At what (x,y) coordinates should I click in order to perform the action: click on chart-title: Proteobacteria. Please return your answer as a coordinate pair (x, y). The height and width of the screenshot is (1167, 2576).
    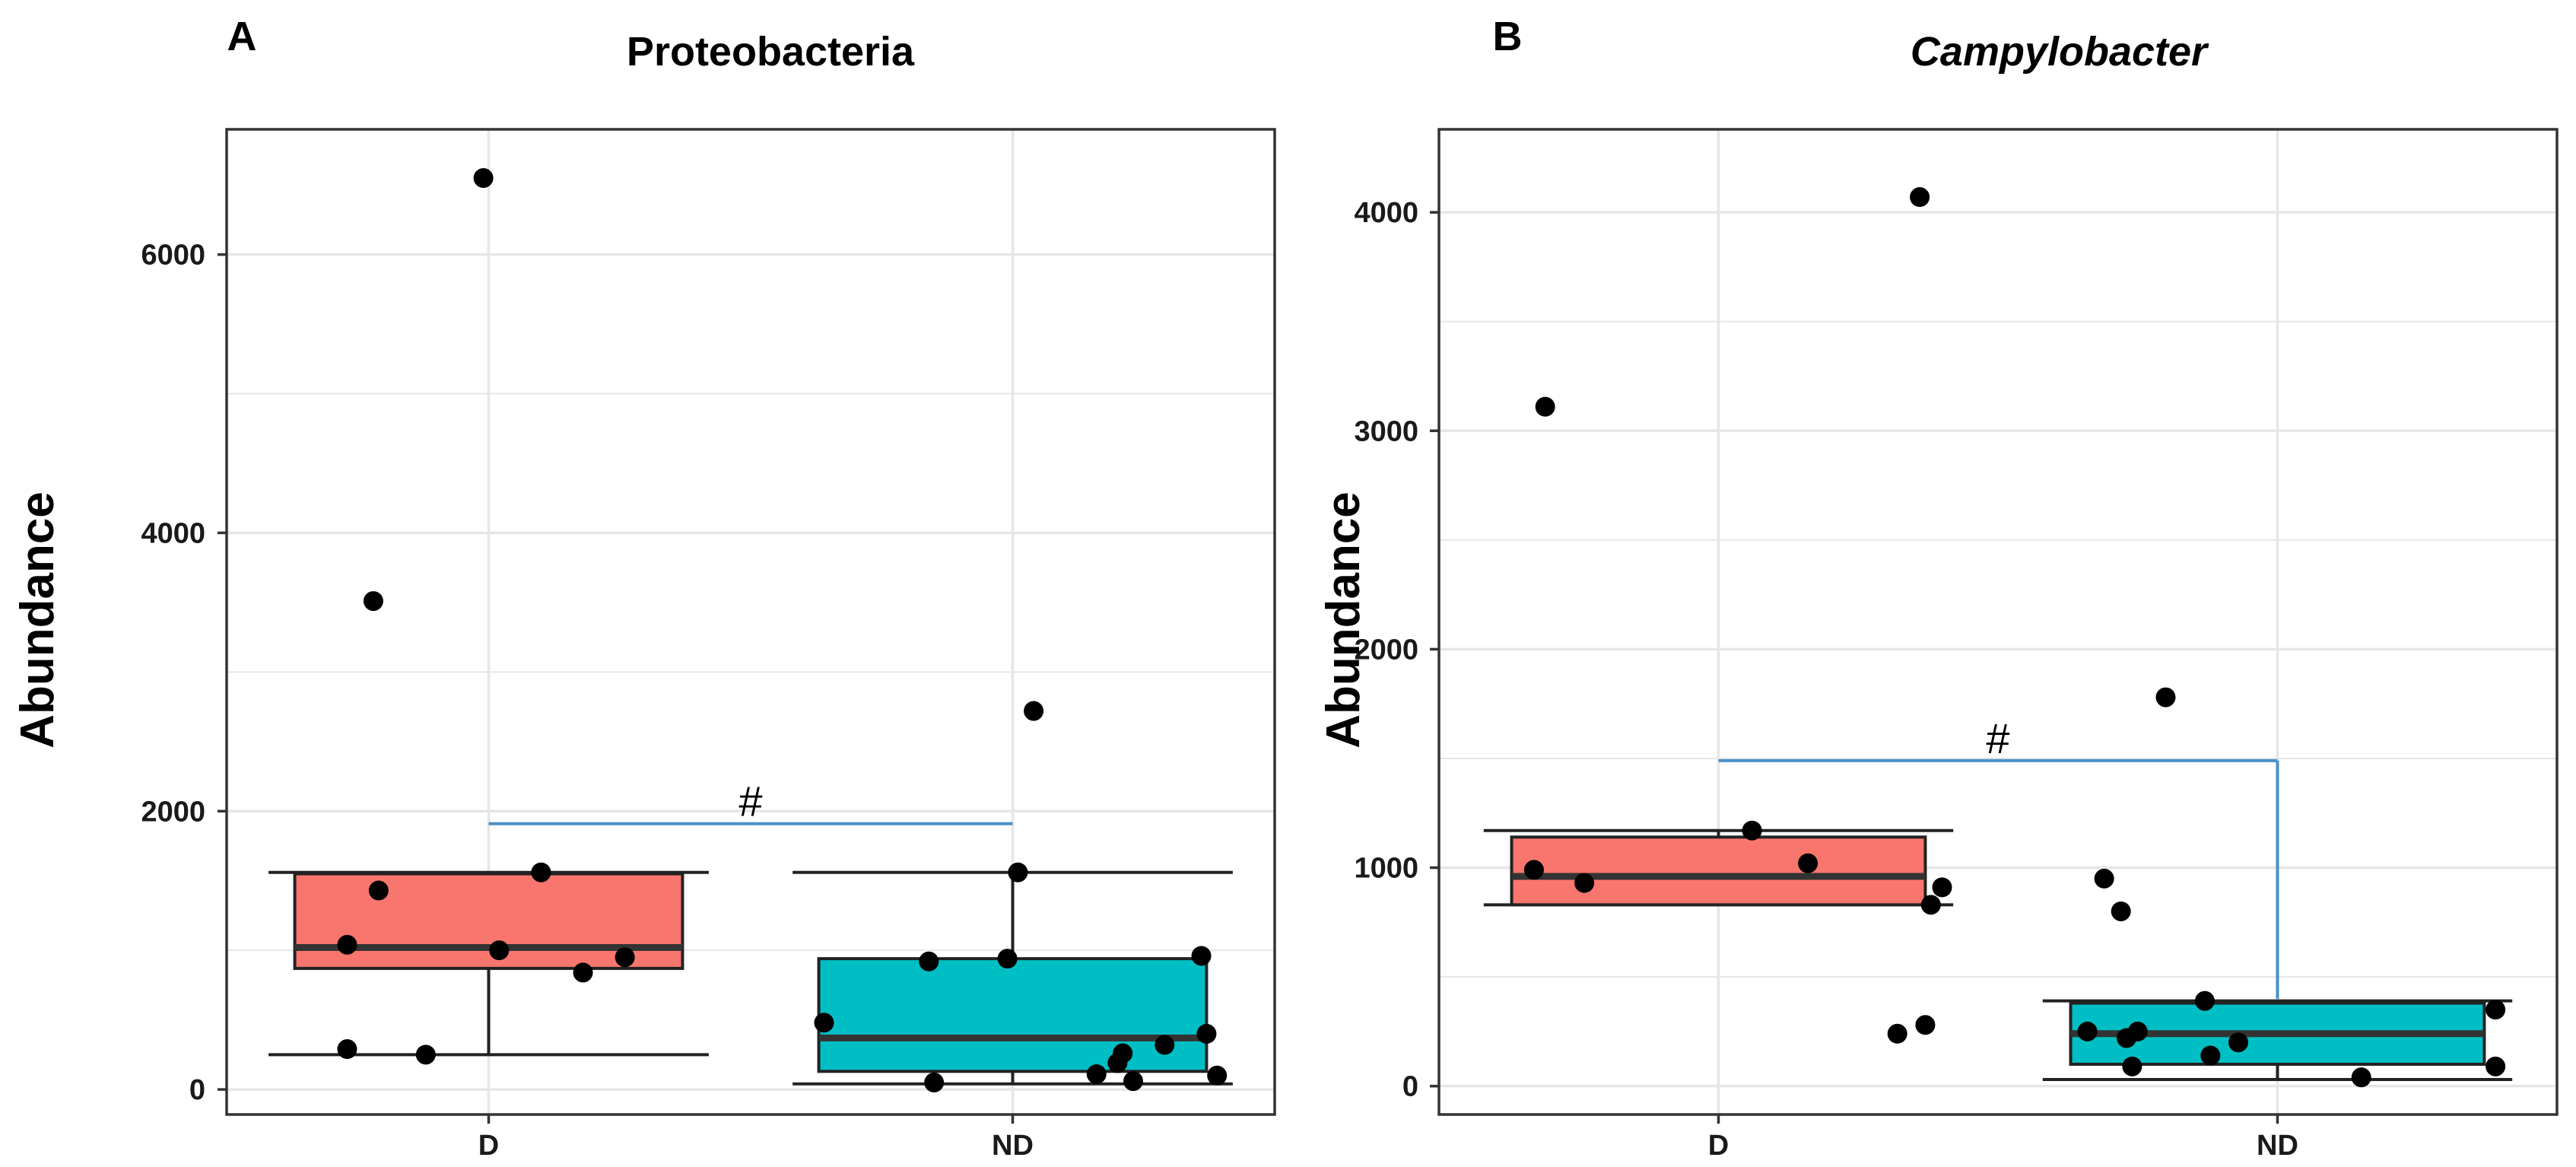
    Looking at the image, I should click on (771, 52).